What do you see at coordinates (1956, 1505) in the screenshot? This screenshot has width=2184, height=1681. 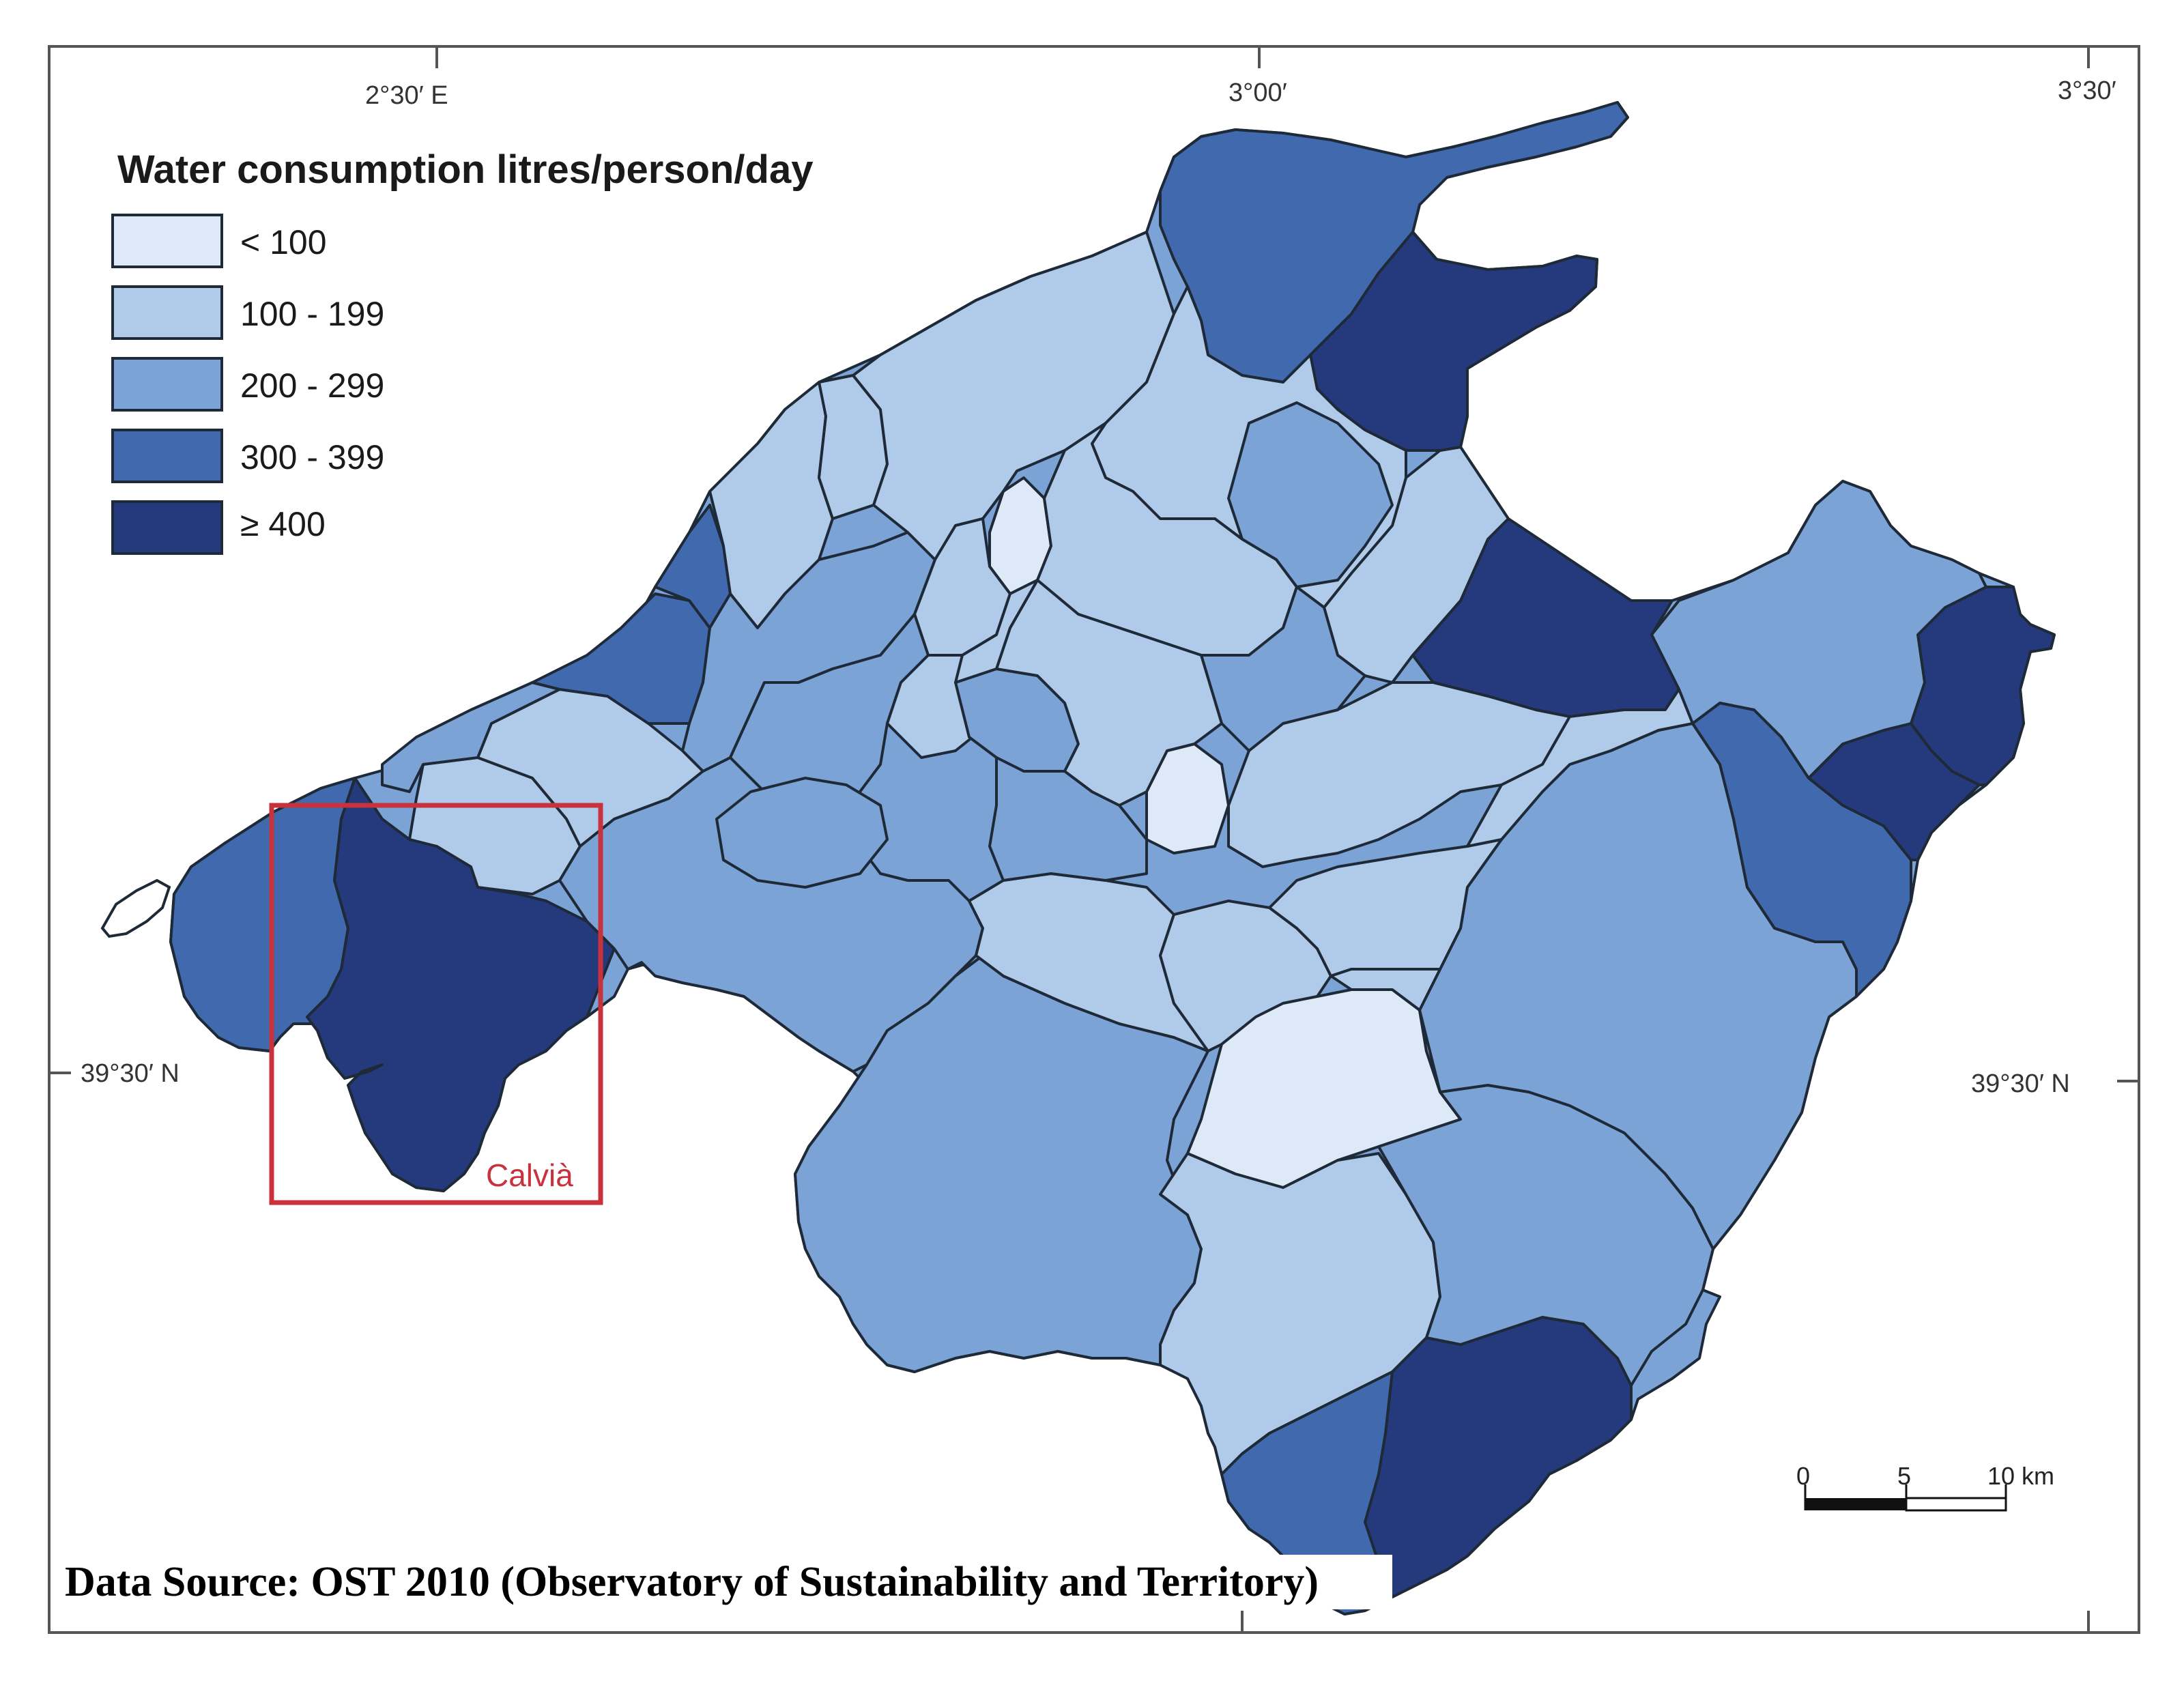 I see `scale-bar-light-segment` at bounding box center [1956, 1505].